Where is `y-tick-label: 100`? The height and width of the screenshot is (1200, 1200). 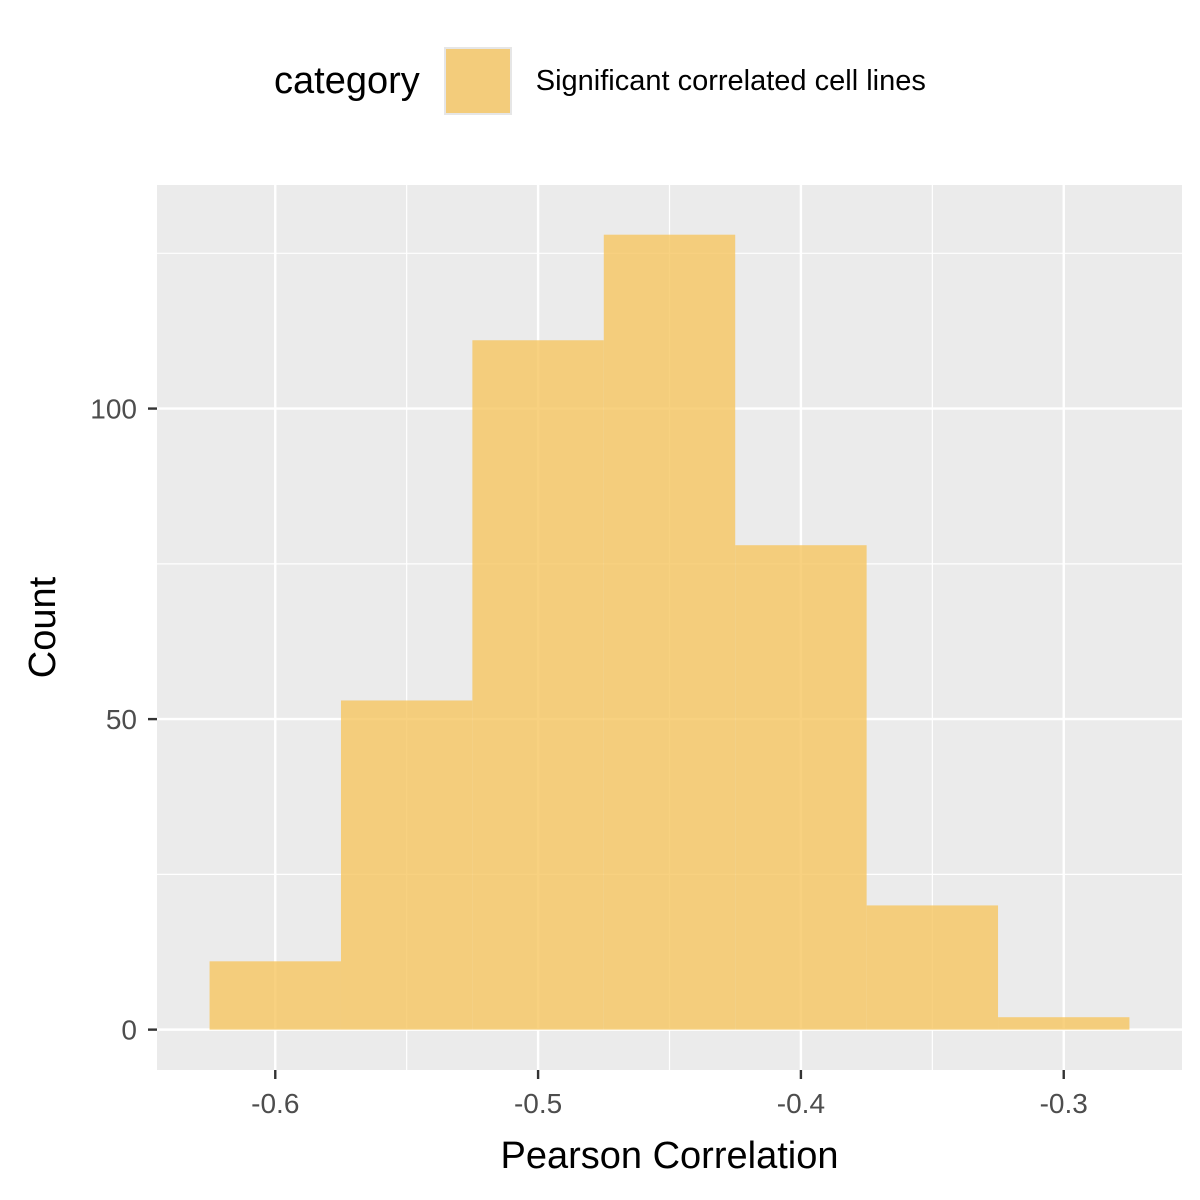 y-tick-label: 100 is located at coordinates (113, 409).